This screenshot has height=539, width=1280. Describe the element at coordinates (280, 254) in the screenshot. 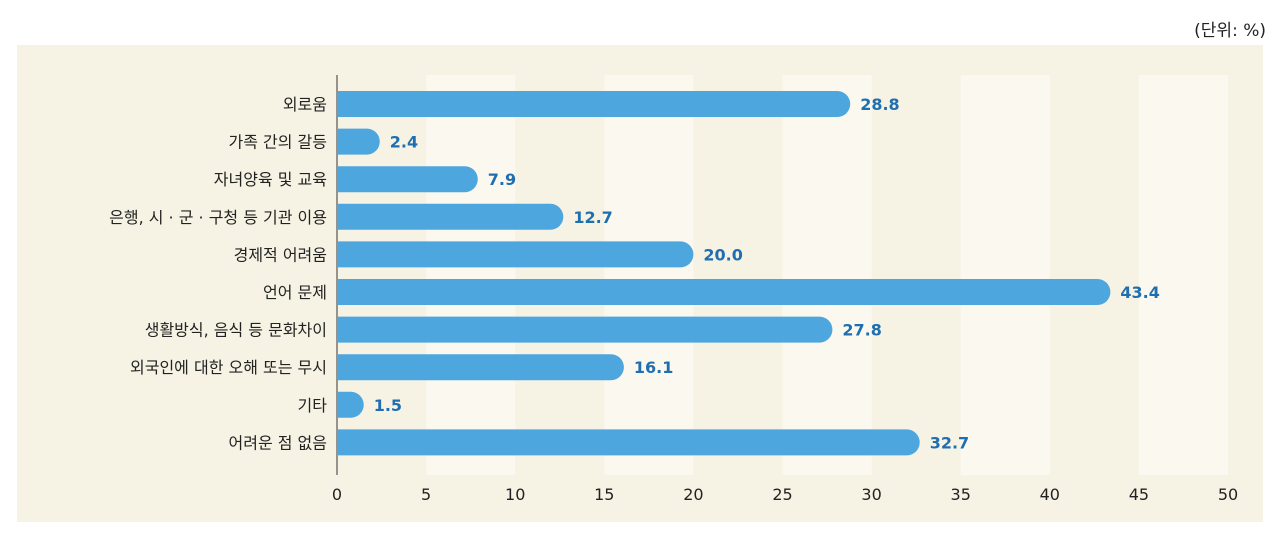

I see `category-label: 경제적 어려움` at that location.